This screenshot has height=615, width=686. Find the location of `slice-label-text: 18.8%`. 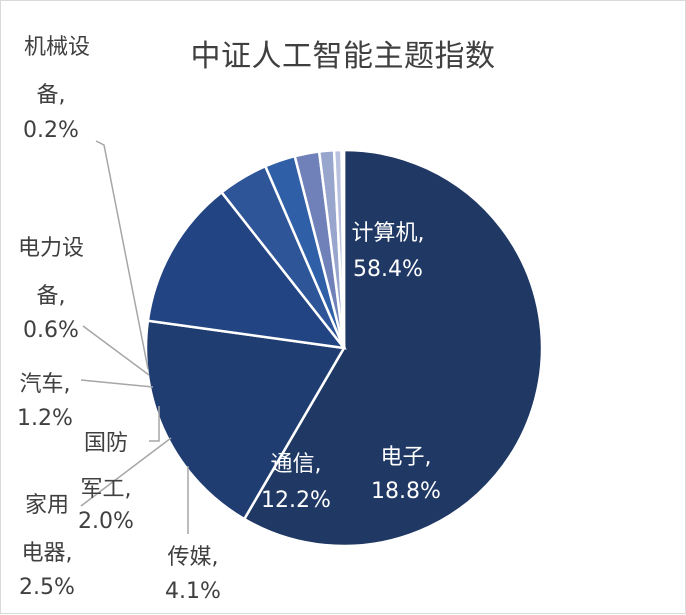

slice-label-text: 18.8% is located at coordinates (406, 491).